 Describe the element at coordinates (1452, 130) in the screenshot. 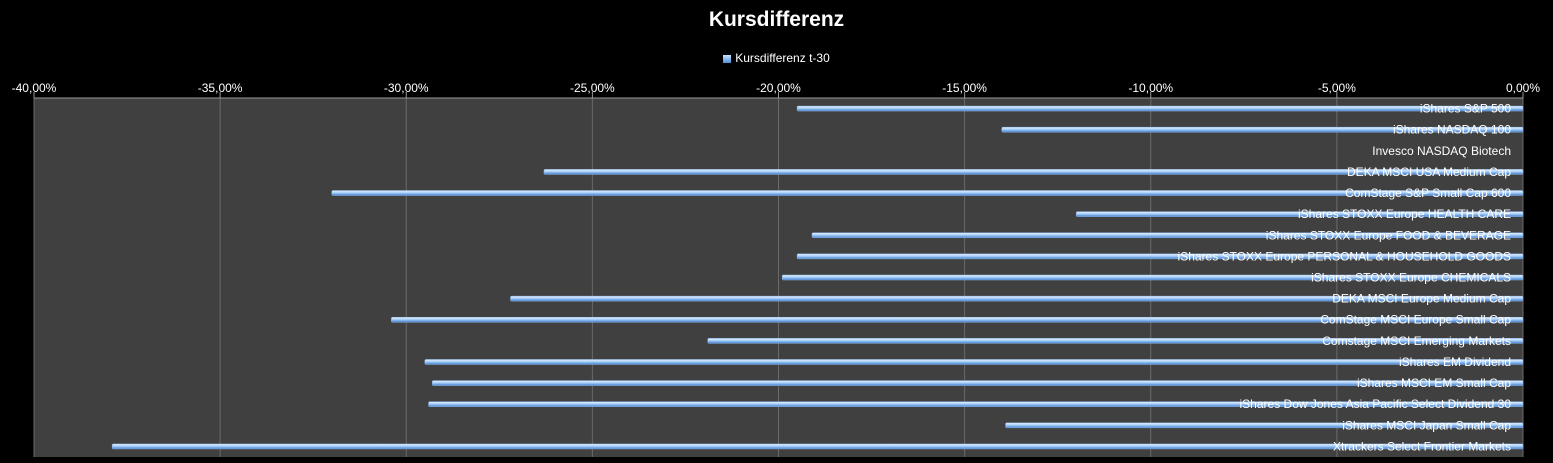

I see `category-label: iShares NASDAQ 100` at that location.